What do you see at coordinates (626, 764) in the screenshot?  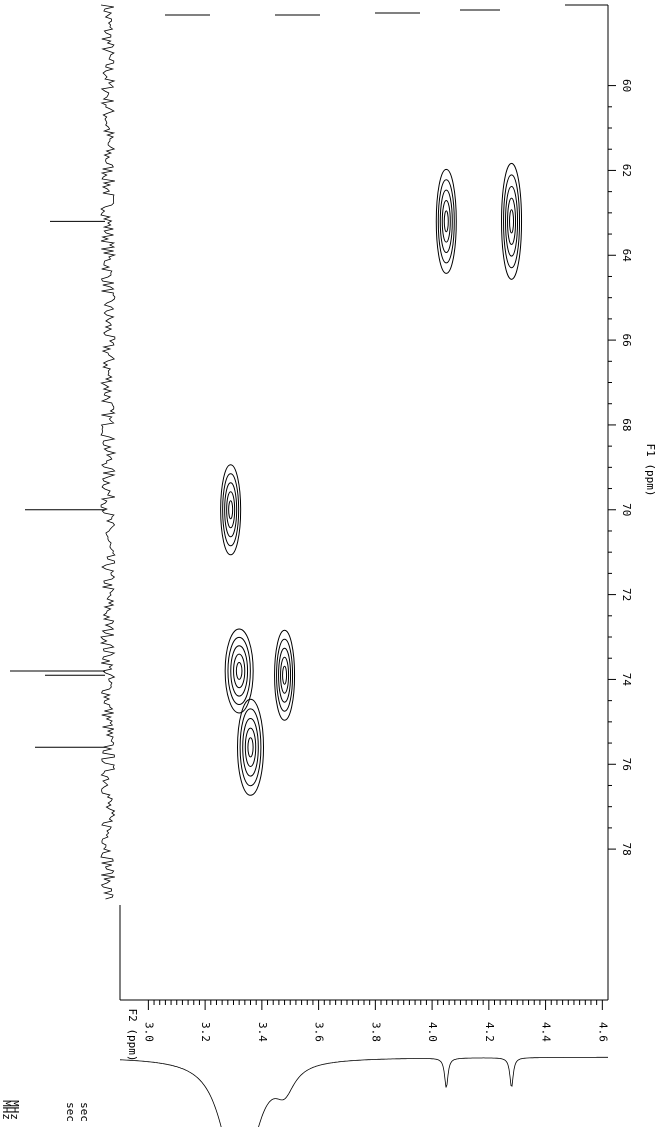 I see `y-tick-label: 76` at bounding box center [626, 764].